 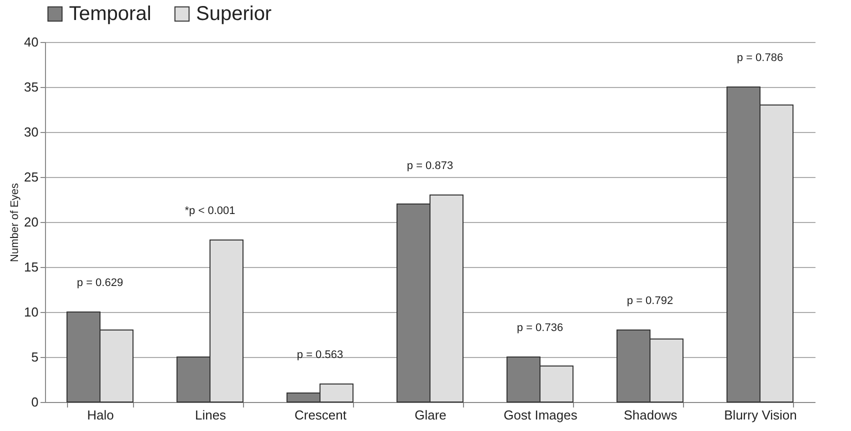 What do you see at coordinates (31, 42) in the screenshot?
I see `y-tick-label: 40` at bounding box center [31, 42].